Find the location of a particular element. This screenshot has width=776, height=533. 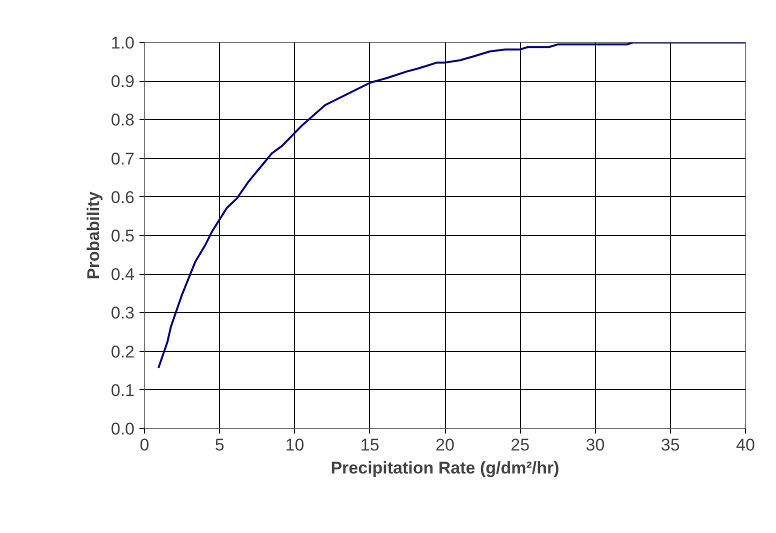

x-tick-label: 5 is located at coordinates (219, 445).